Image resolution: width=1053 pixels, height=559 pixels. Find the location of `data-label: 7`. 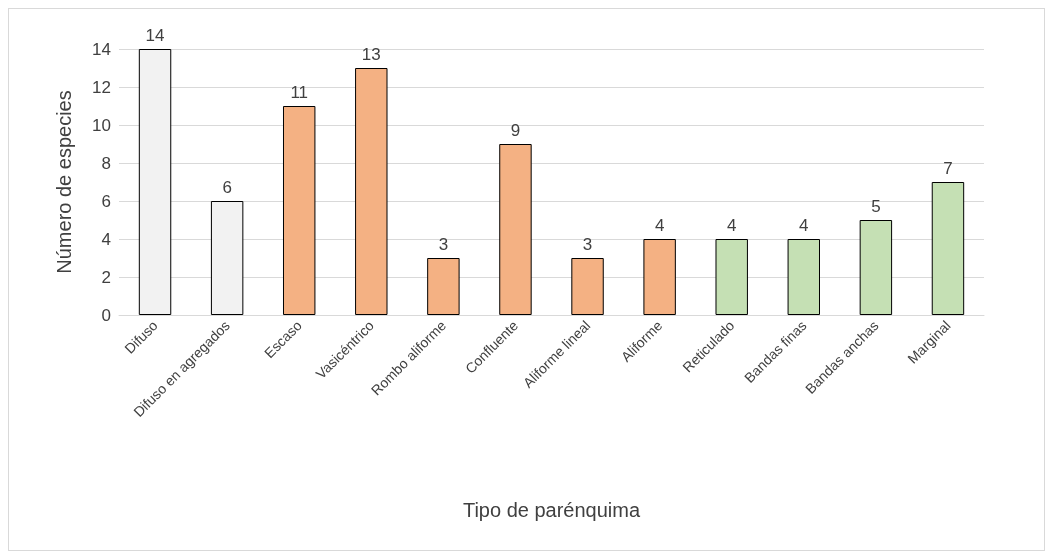

data-label: 7 is located at coordinates (948, 168).